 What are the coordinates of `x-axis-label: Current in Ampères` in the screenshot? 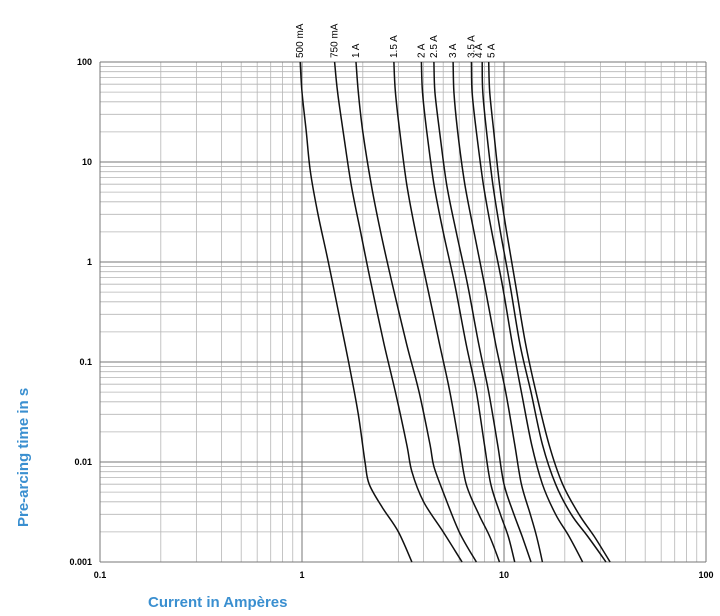 It's located at (218, 602).